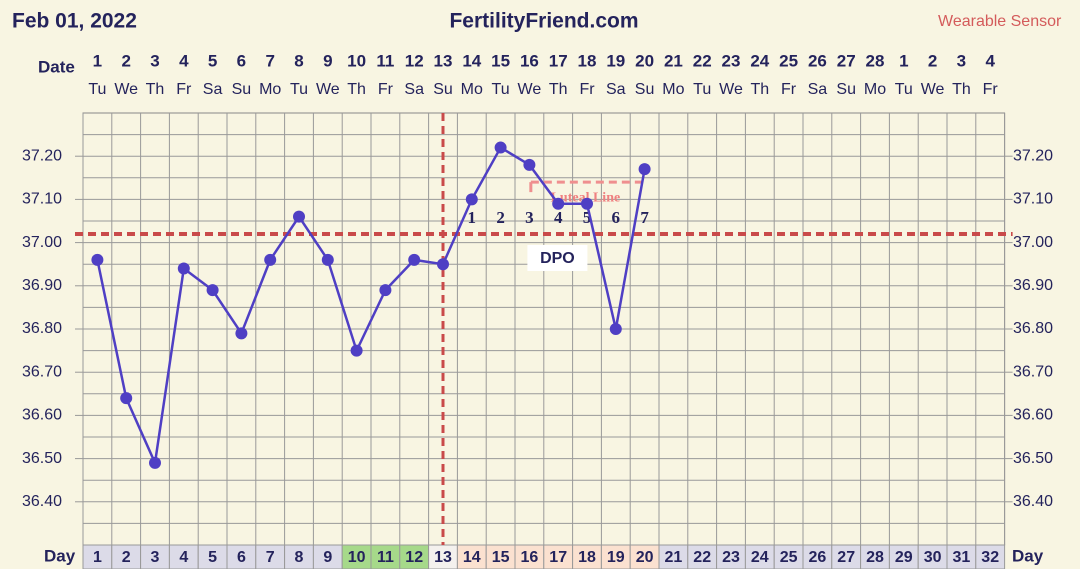  What do you see at coordinates (155, 557) in the screenshot?
I see `day-number: 3` at bounding box center [155, 557].